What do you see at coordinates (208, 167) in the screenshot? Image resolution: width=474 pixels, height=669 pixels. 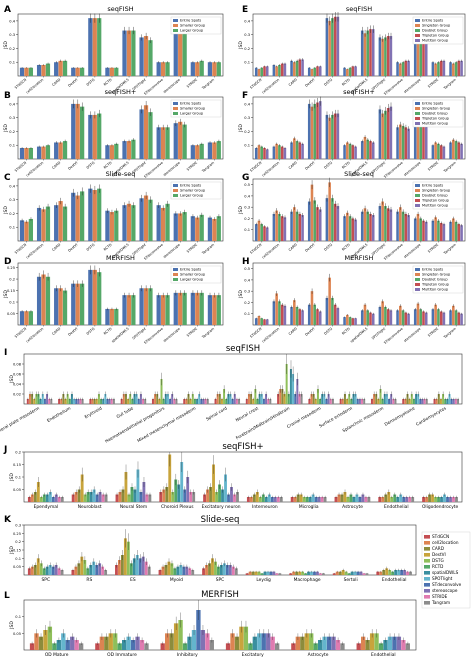 I see `x-tick-label: Tangram` at bounding box center [208, 167].